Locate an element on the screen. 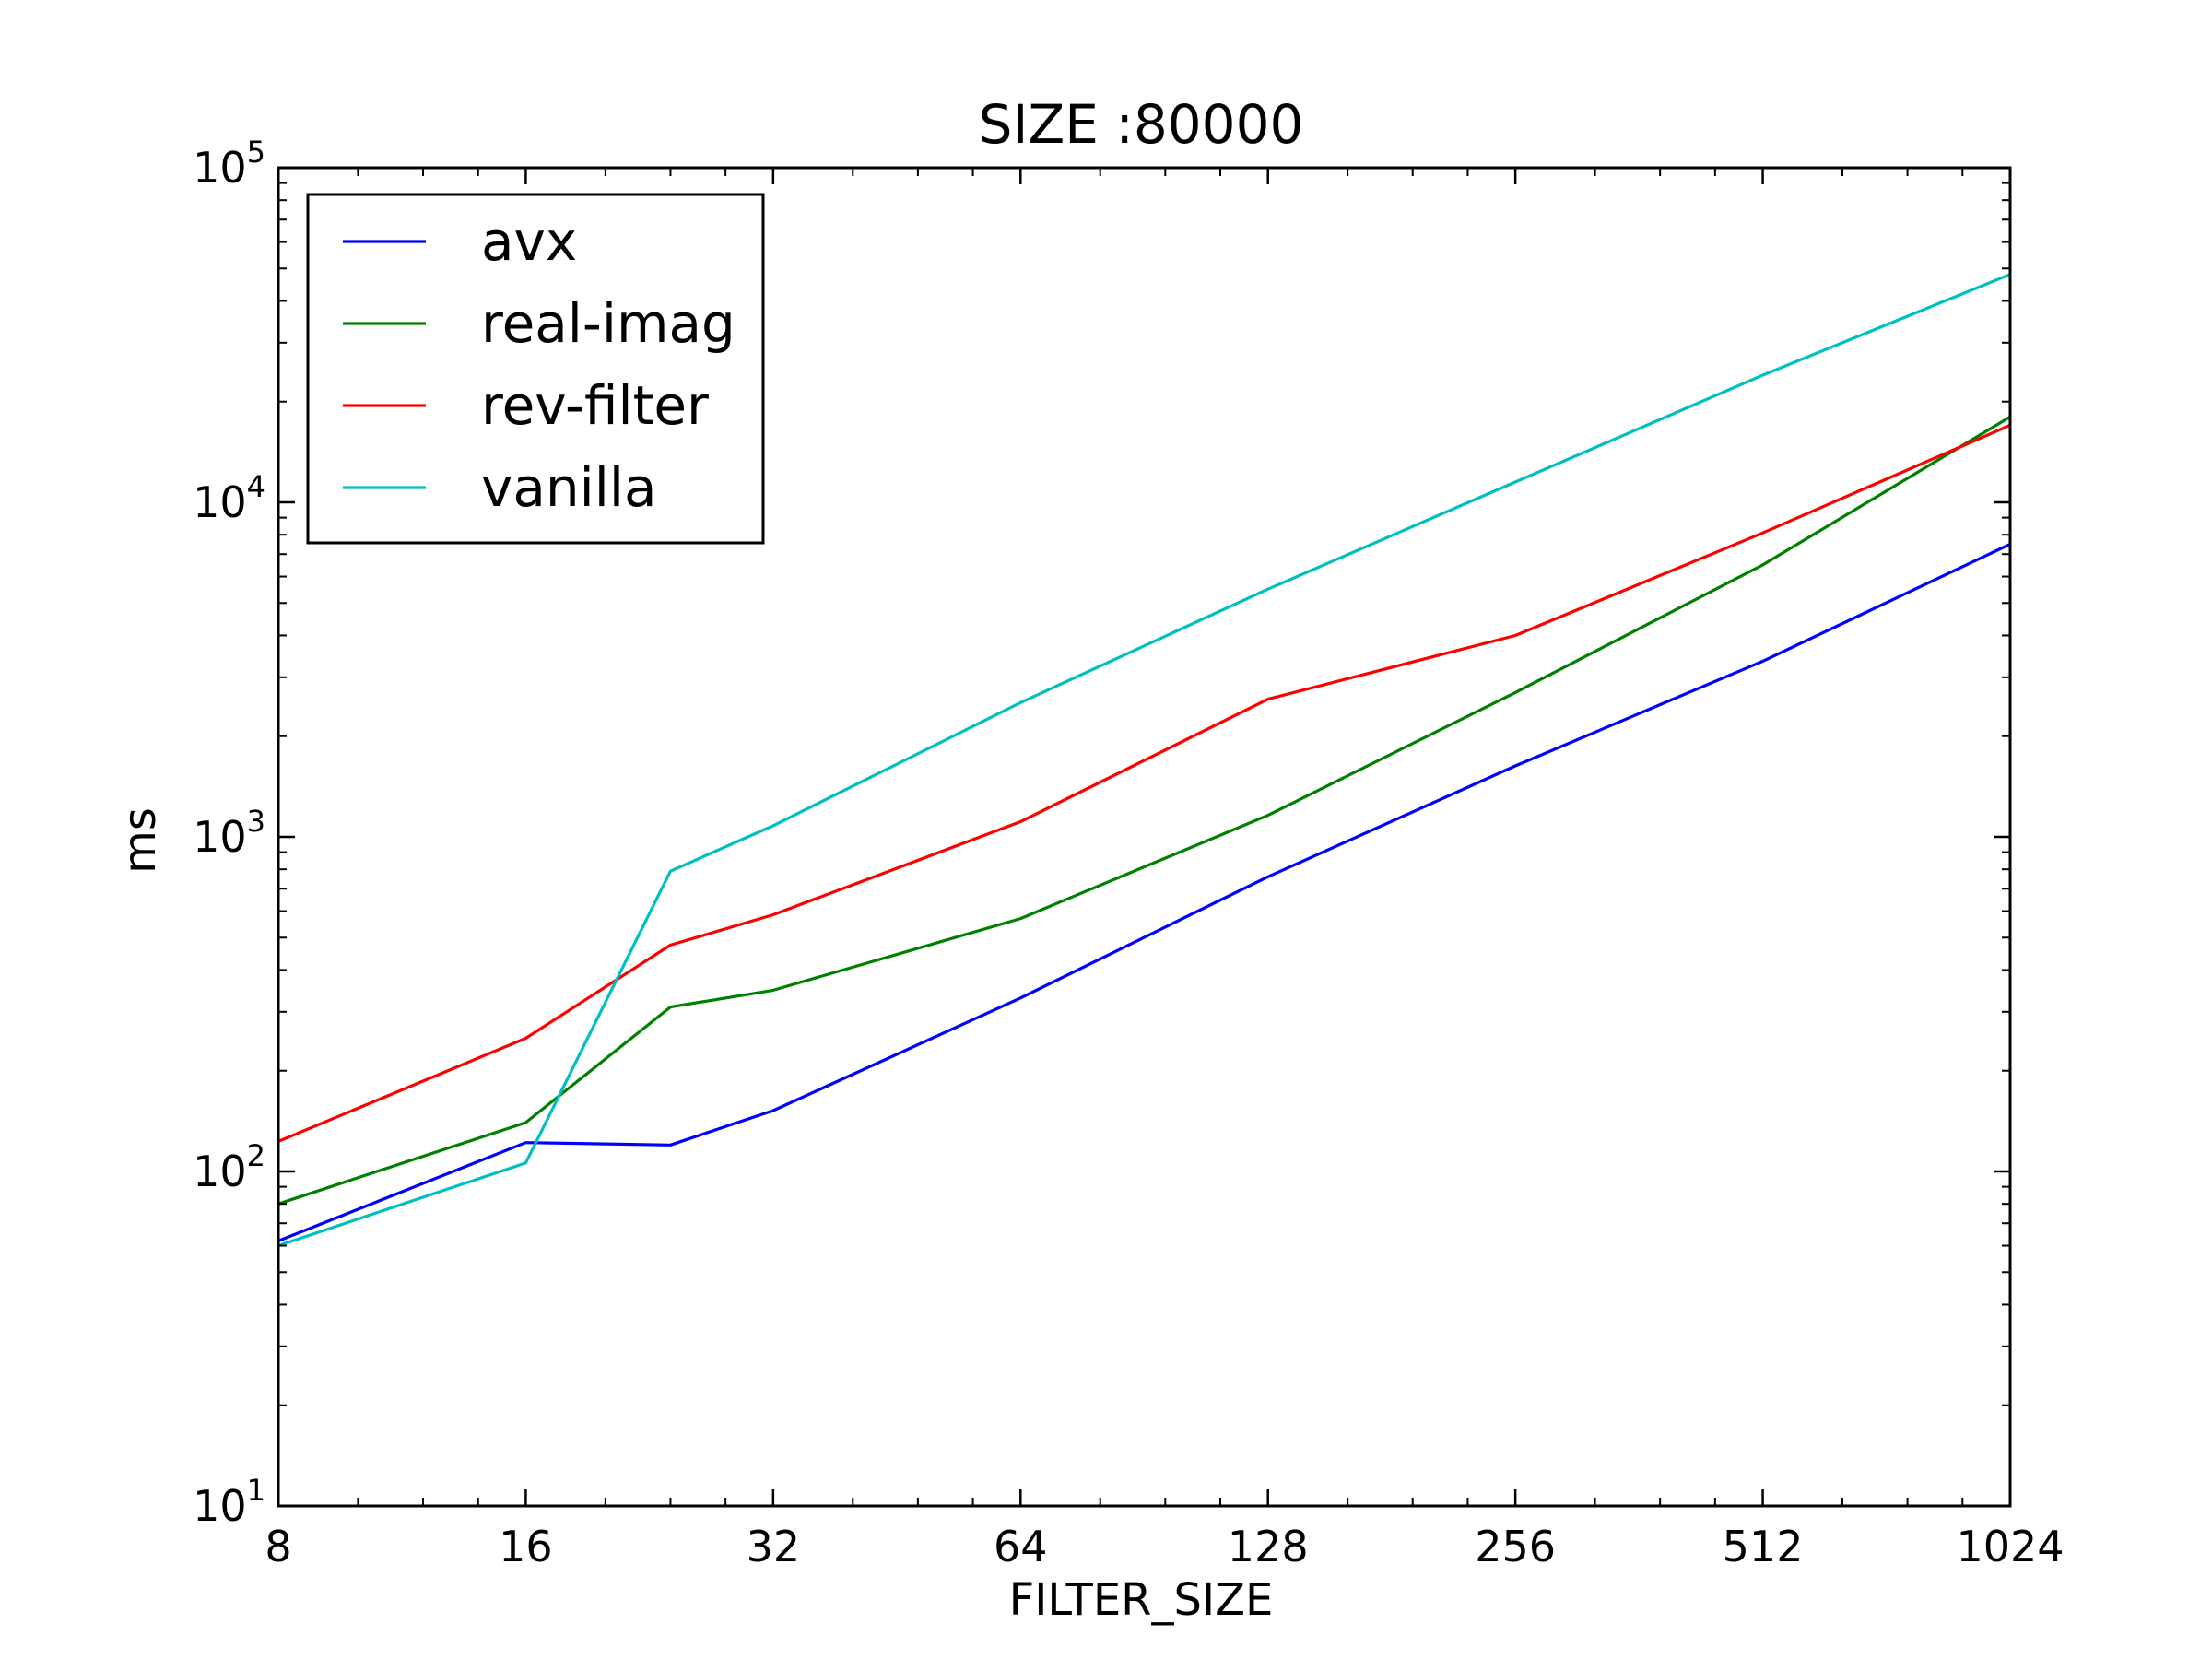 Image resolution: width=2212 pixels, height=1659 pixels. x-tick-label: 1024 is located at coordinates (2010, 1546).